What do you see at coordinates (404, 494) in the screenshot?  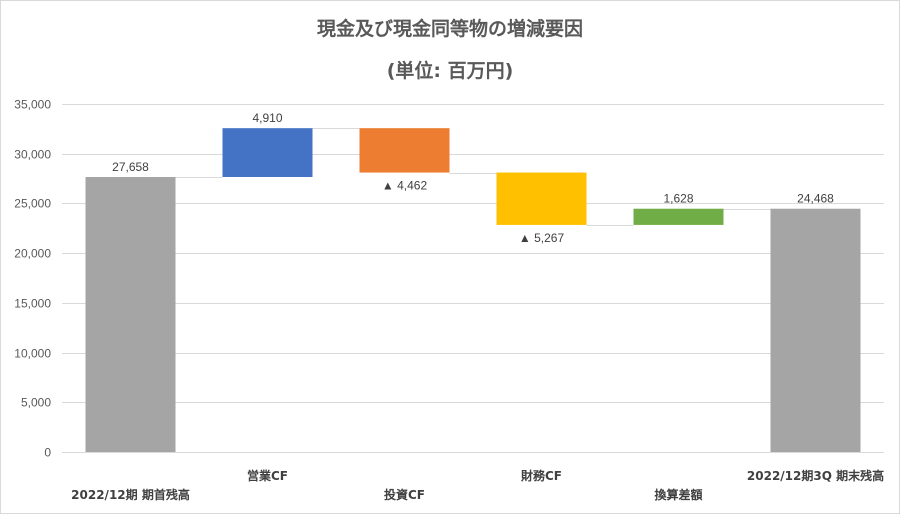 I see `x-category-label: 投資CF` at bounding box center [404, 494].